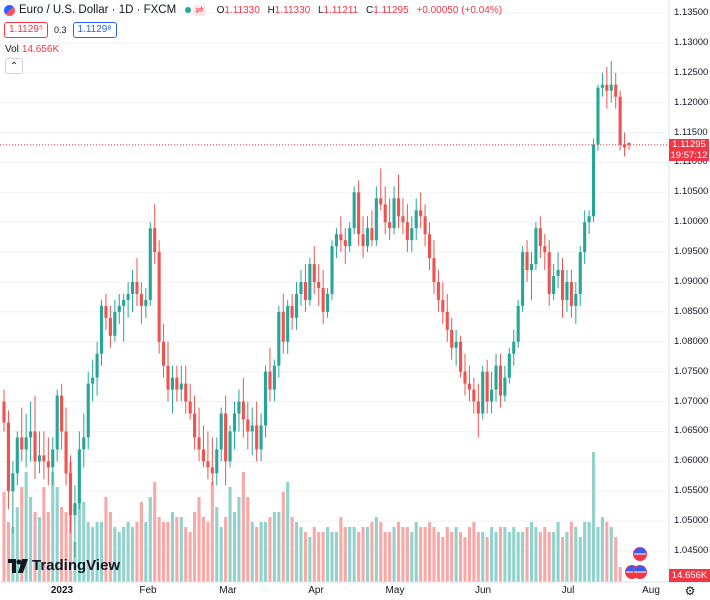 This screenshot has height=600, width=710. What do you see at coordinates (690, 591) in the screenshot?
I see `chart-settings-gear-icon: ⚙` at bounding box center [690, 591].